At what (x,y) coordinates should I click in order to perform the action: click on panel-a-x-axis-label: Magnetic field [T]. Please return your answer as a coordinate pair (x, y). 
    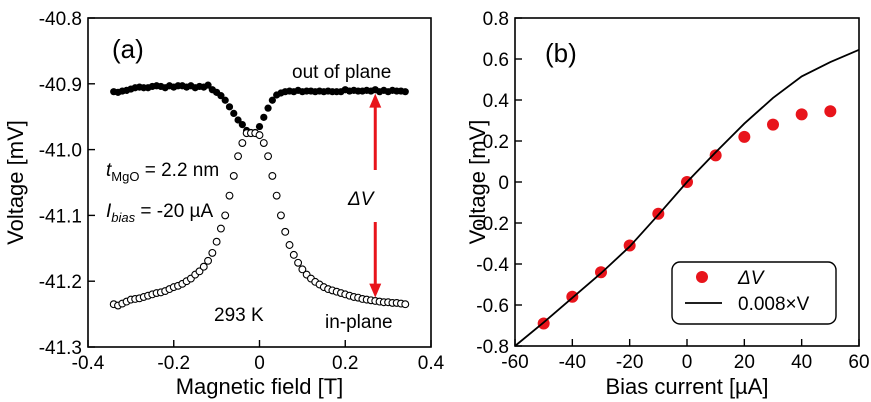
    Looking at the image, I should click on (260, 386).